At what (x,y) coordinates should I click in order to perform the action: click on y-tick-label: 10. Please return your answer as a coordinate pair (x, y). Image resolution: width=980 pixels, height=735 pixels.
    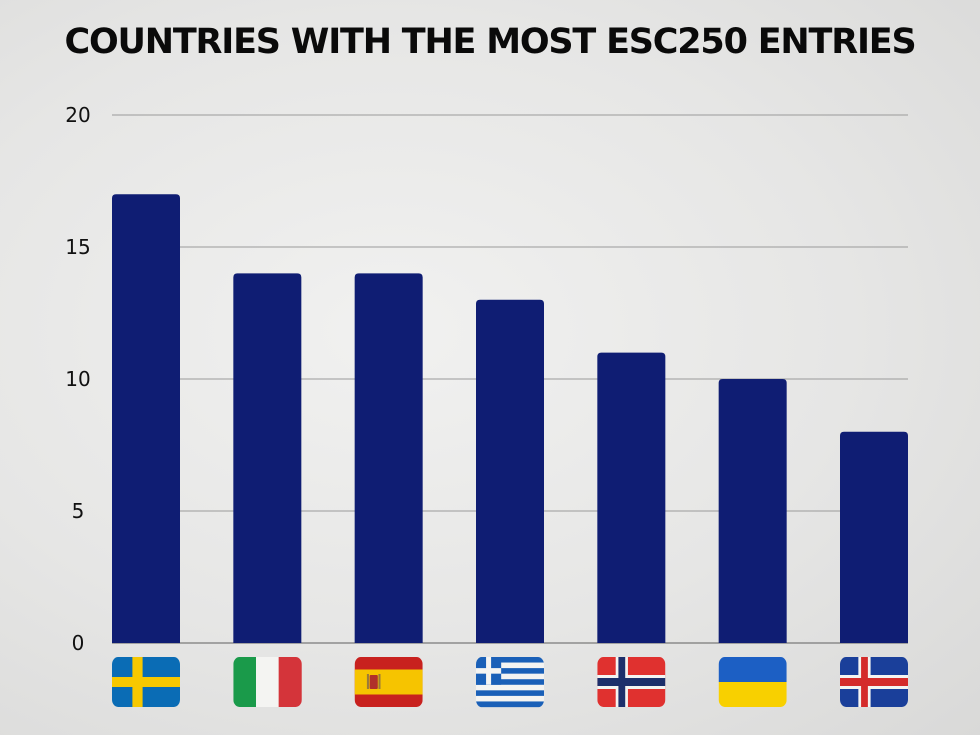
    Looking at the image, I should click on (77, 379).